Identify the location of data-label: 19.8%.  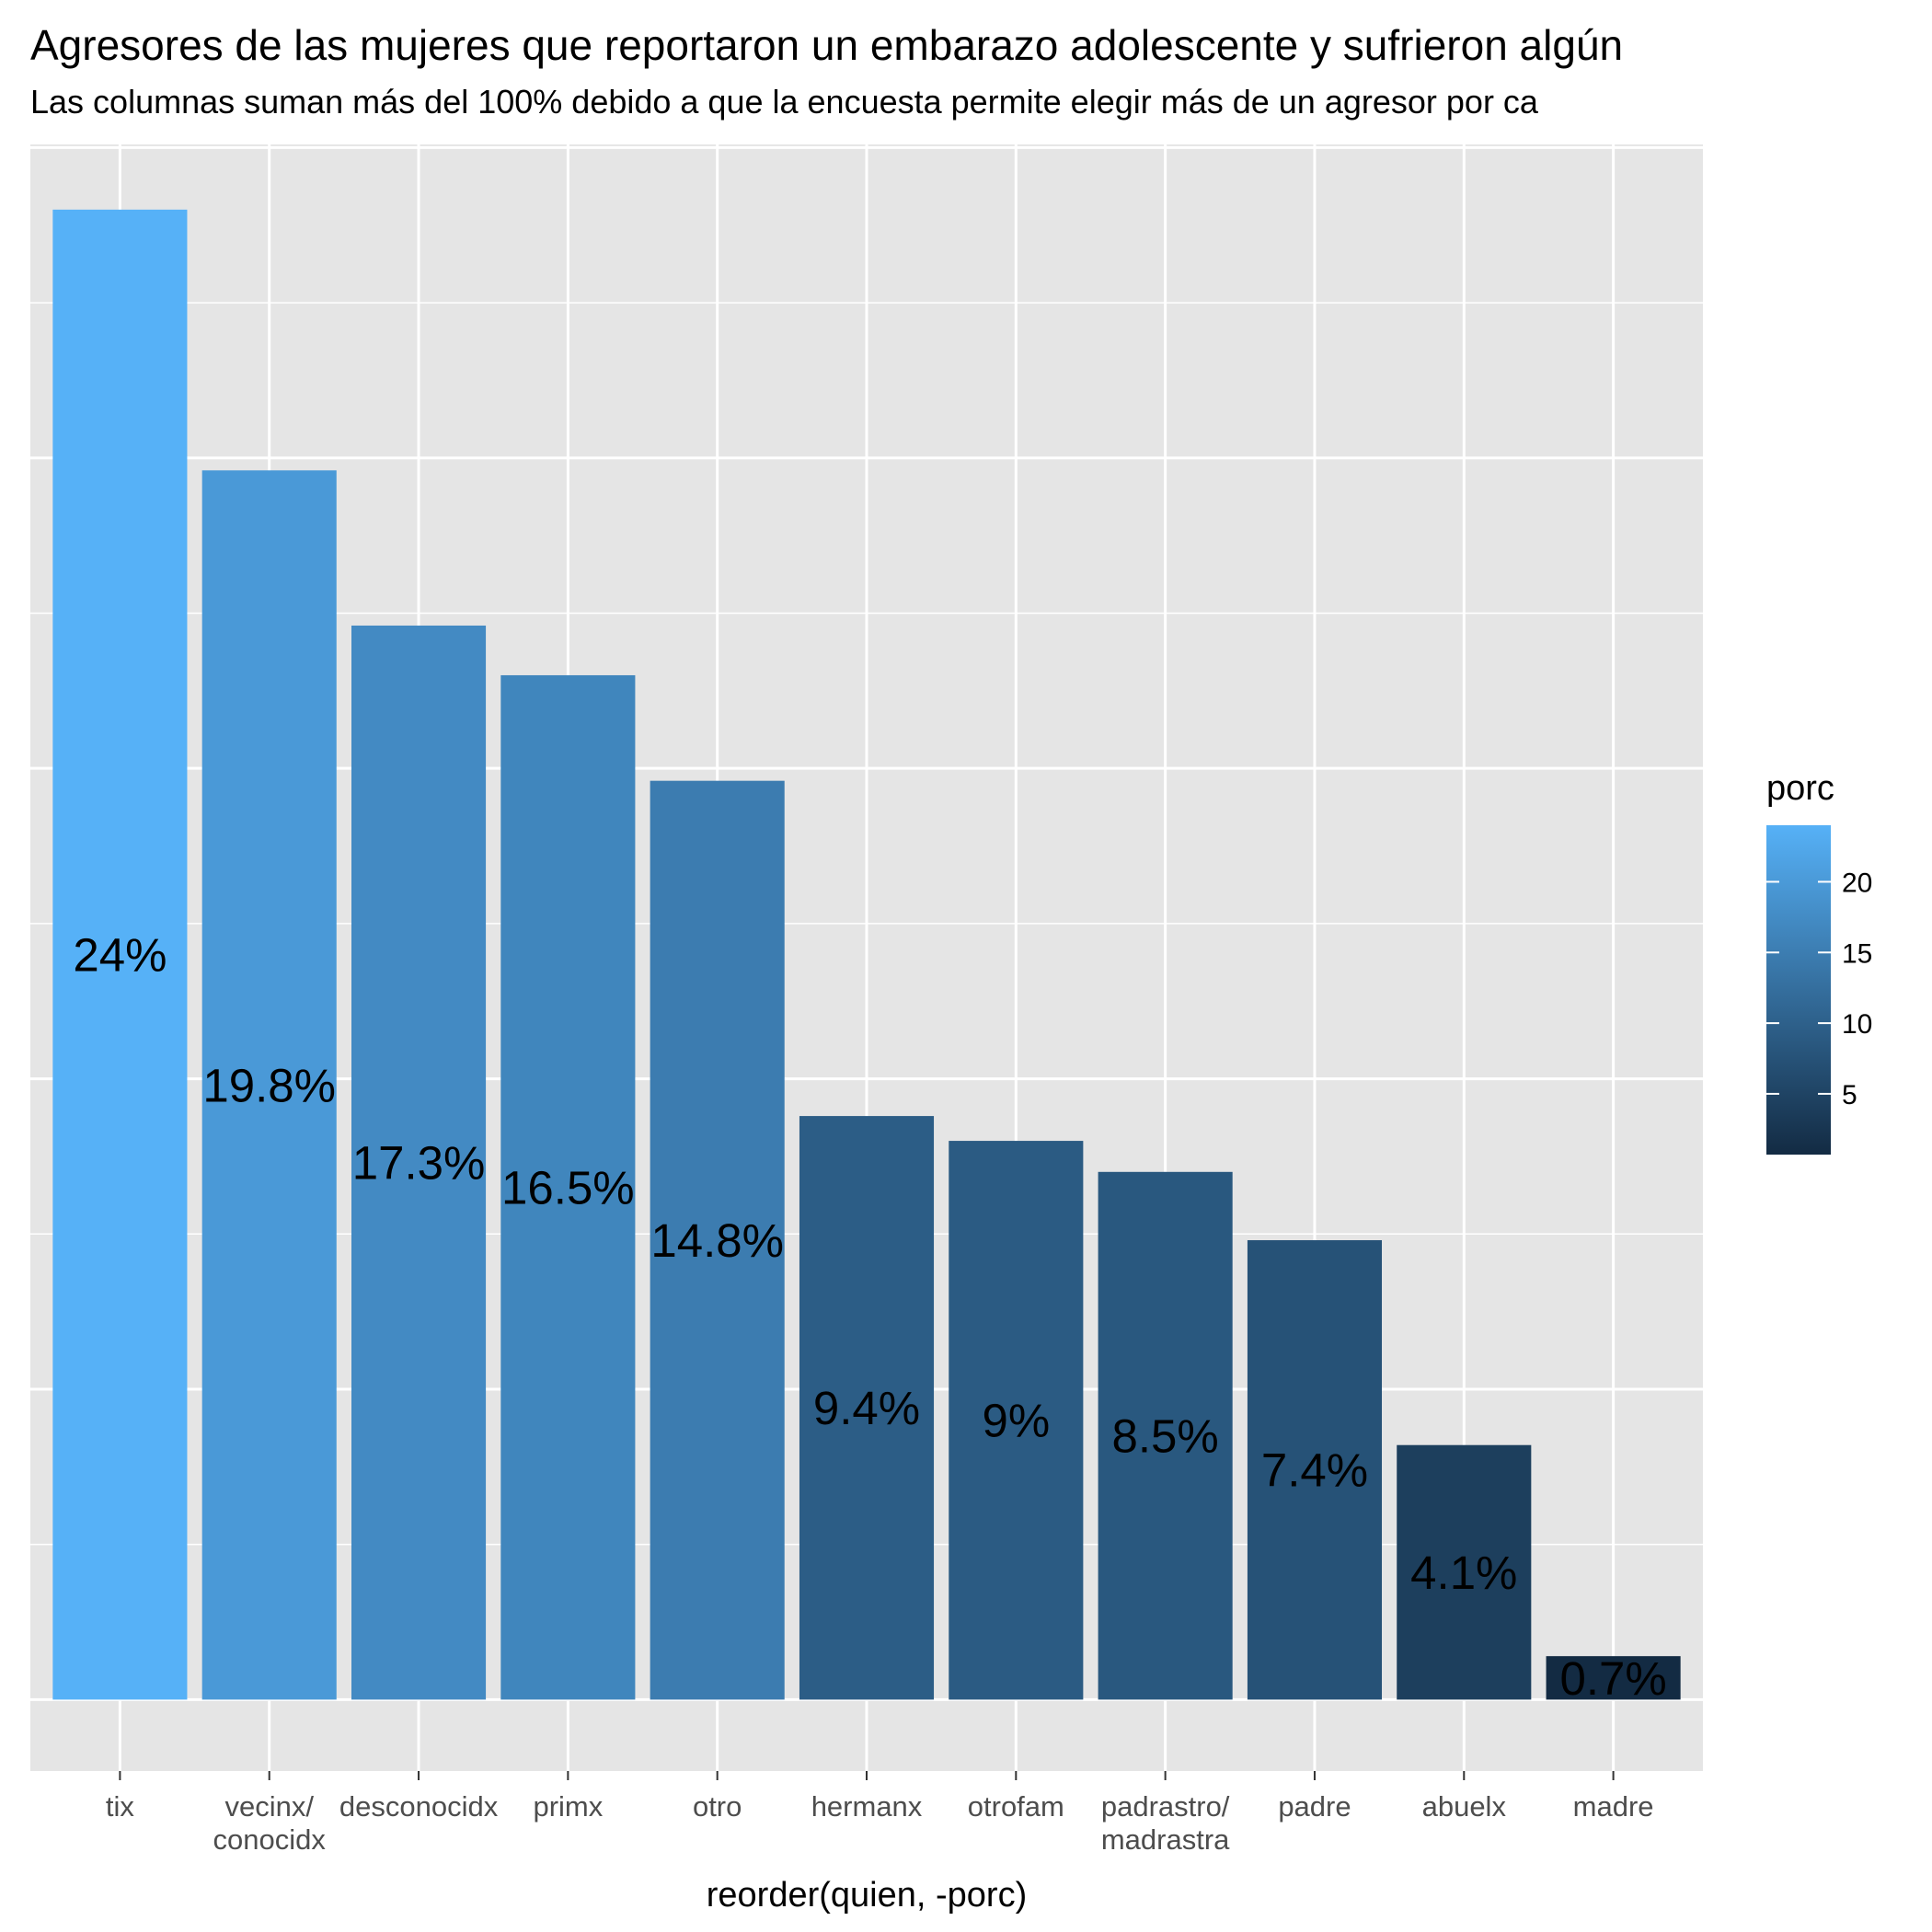
(269, 1085).